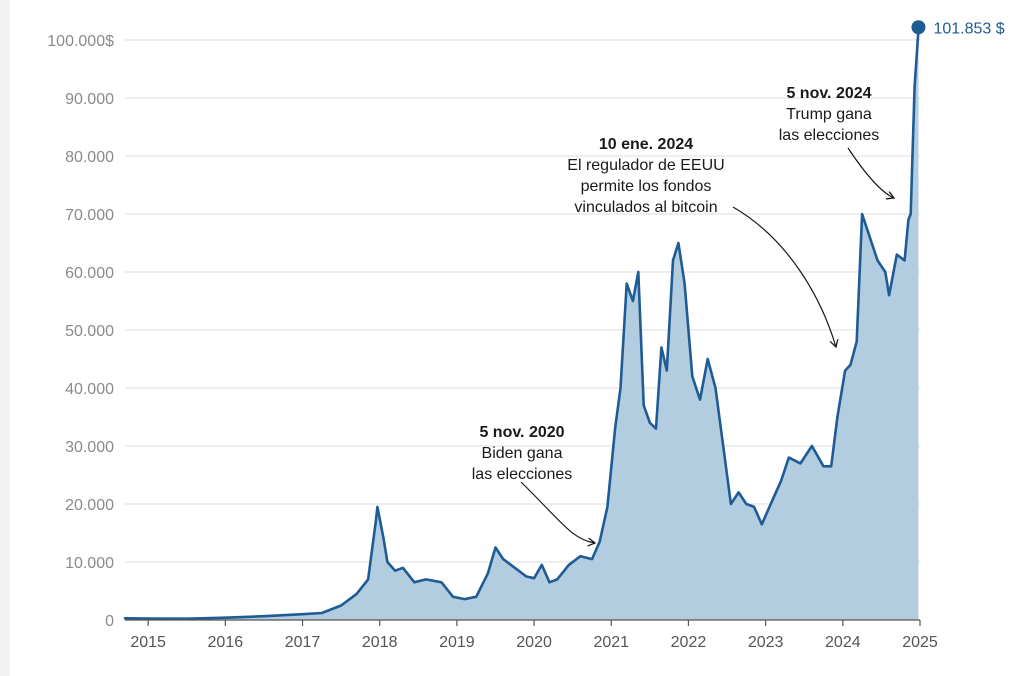  Describe the element at coordinates (646, 144) in the screenshot. I see `annotation-date: 10 ene. 2024` at that location.